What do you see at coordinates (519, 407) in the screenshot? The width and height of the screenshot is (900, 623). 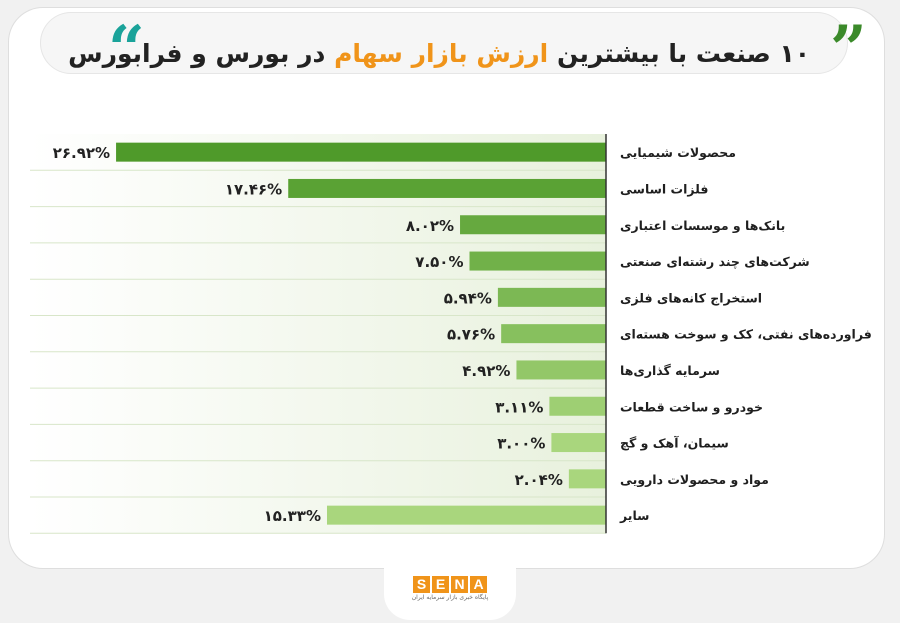 I see `data-label: ۳.۱۱%` at bounding box center [519, 407].